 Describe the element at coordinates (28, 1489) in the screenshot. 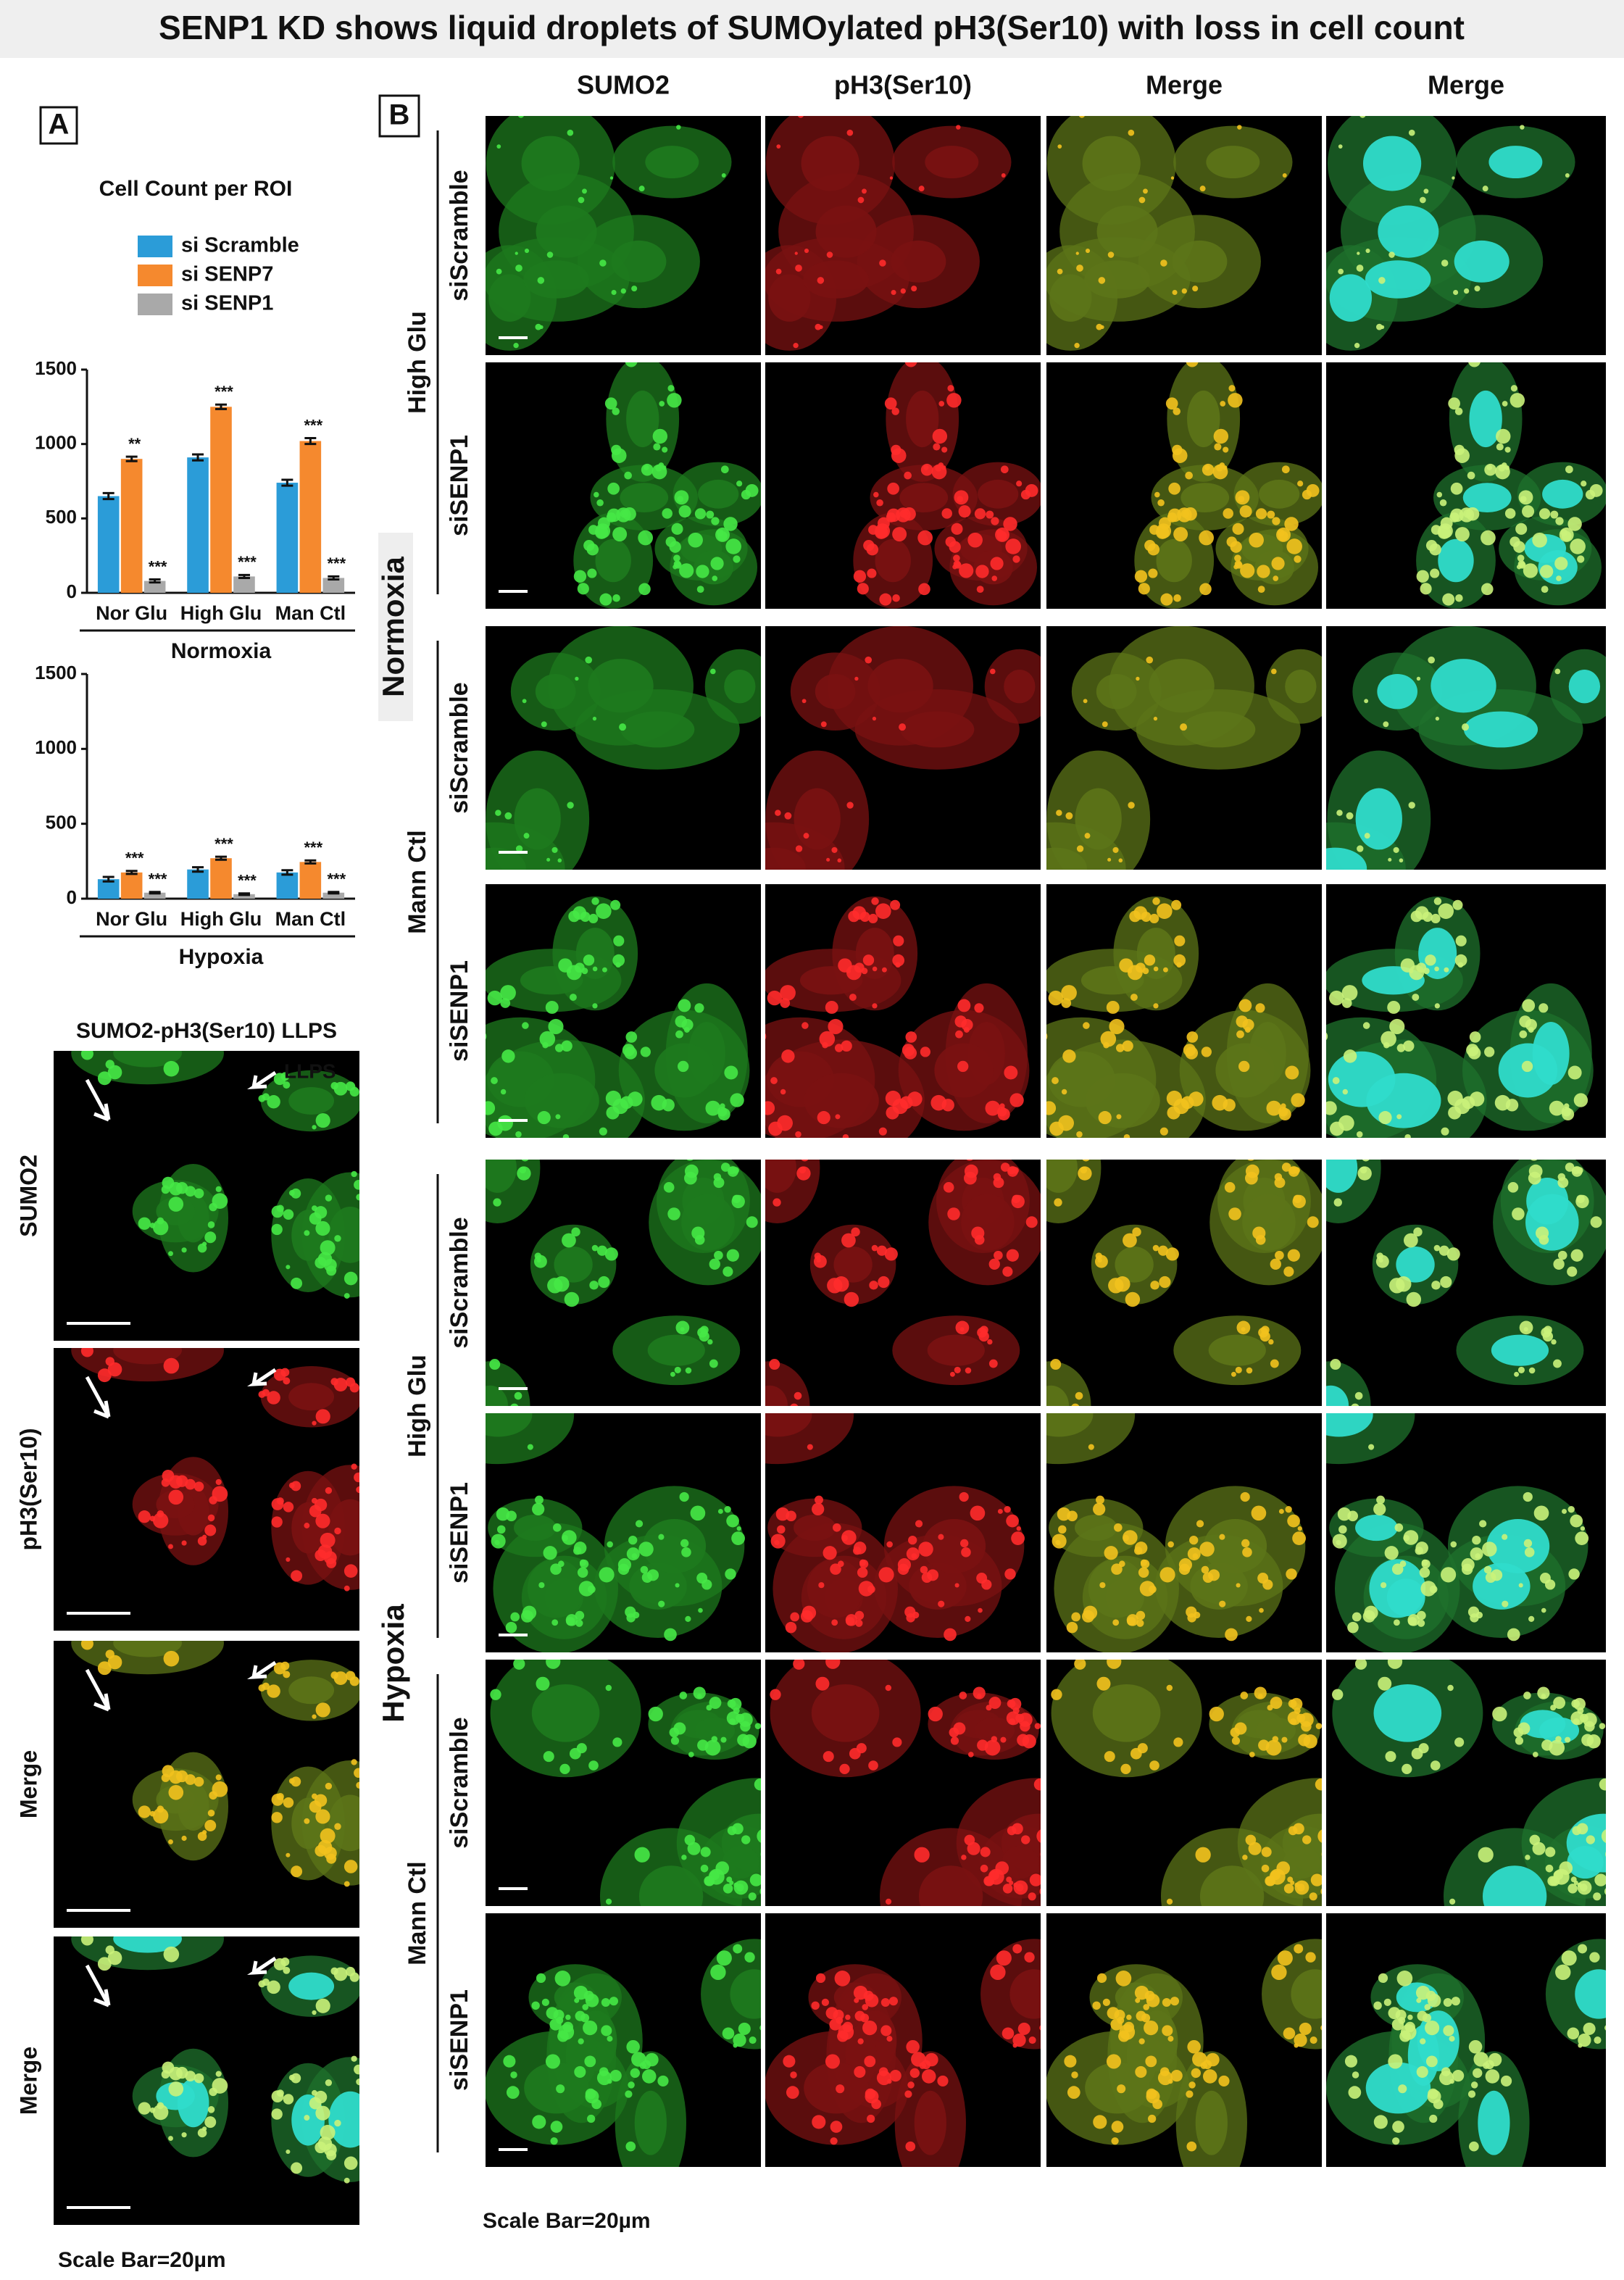

I see `row-label: pH3(Ser10)` at that location.